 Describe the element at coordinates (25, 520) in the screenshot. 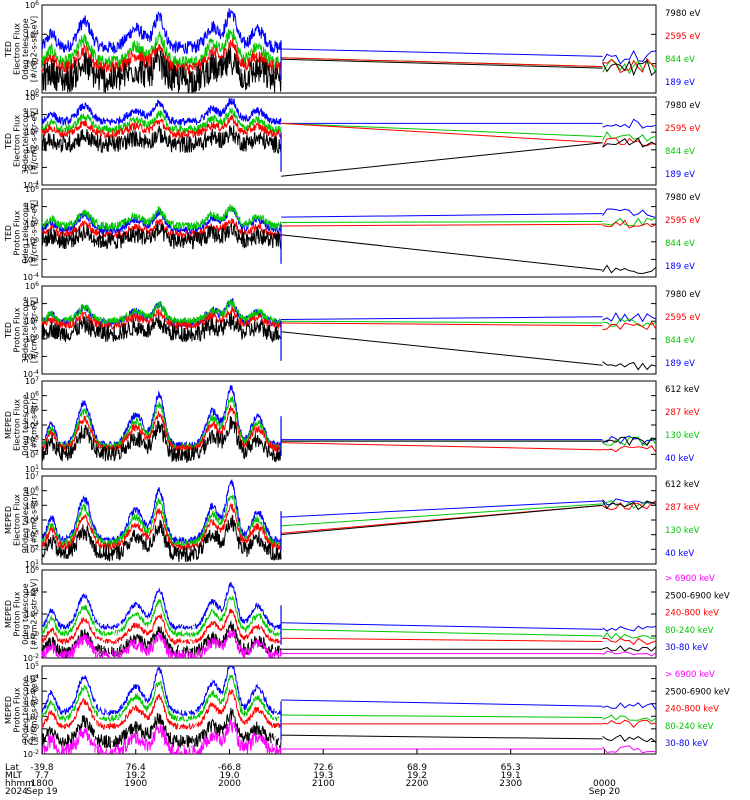

I see `y-axis-label-line: 90deg telescope` at that location.